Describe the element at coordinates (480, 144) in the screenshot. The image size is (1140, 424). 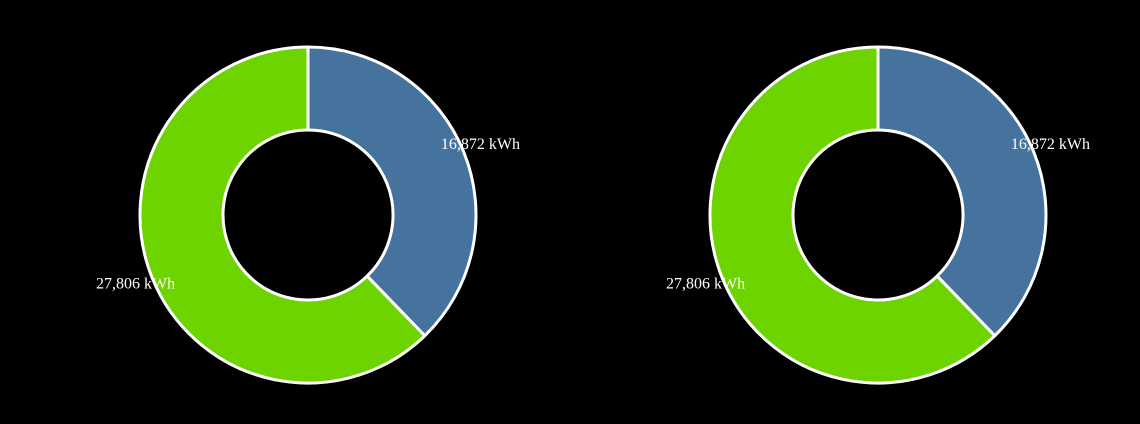
I see `left-slice-label-1: 16,872 kWh` at that location.